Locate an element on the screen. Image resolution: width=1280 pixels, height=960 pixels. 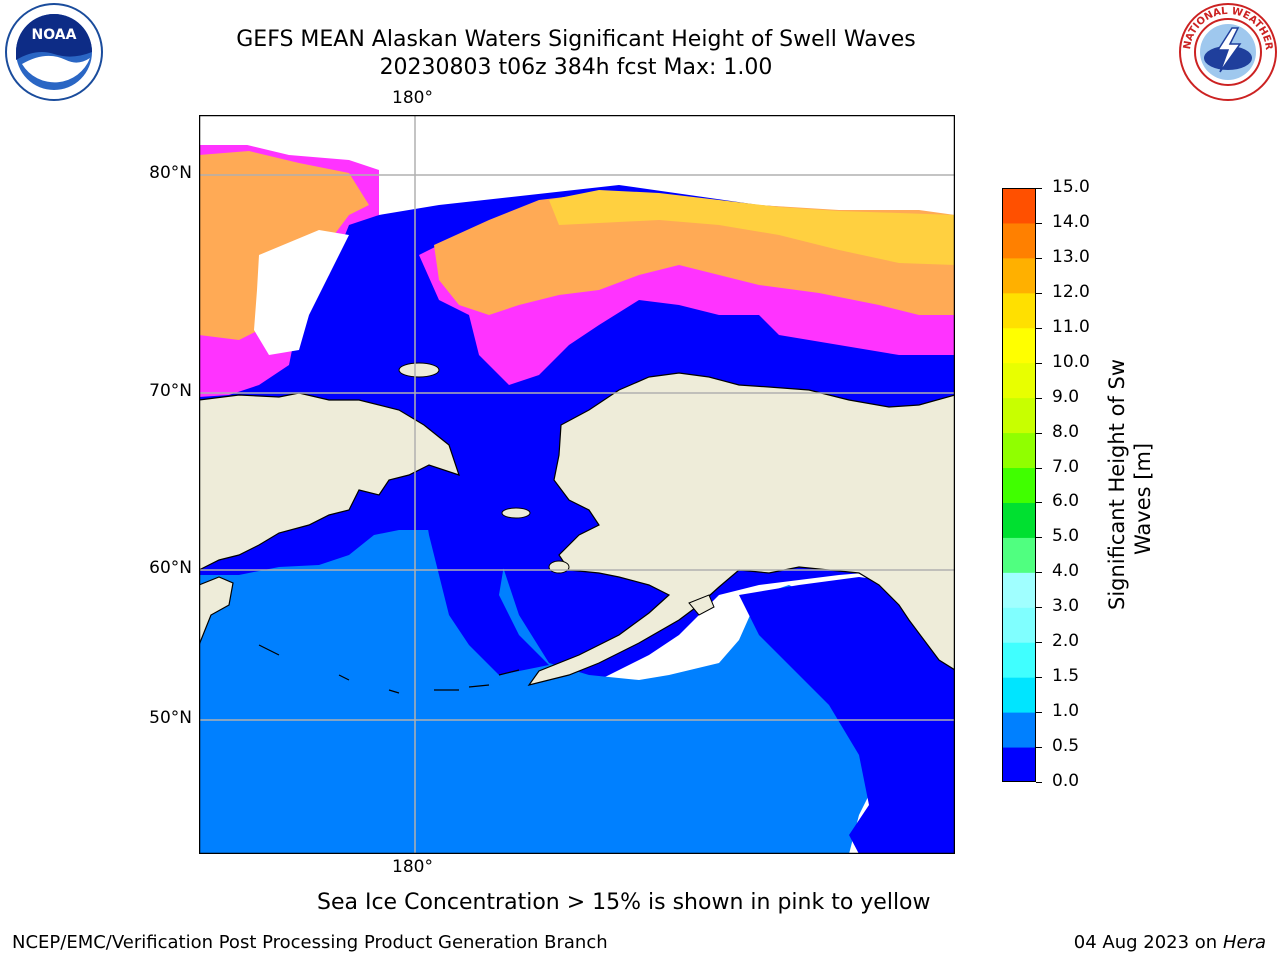
colorbar-tick-label: 0.0 is located at coordinates (1066, 781).